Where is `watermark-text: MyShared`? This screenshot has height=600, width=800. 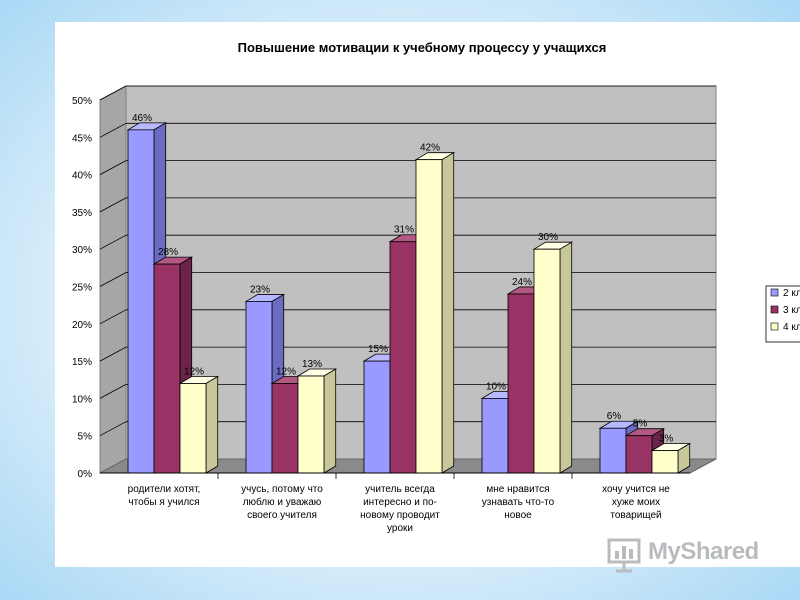 watermark-text: MyShared is located at coordinates (703, 551).